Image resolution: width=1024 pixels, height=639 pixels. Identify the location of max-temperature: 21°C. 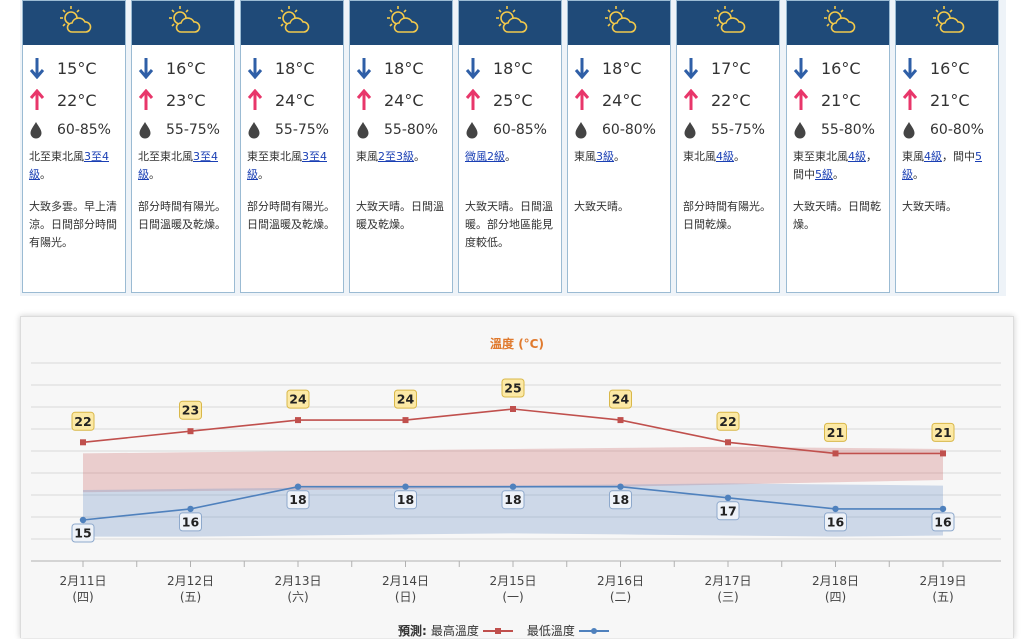
(841, 100).